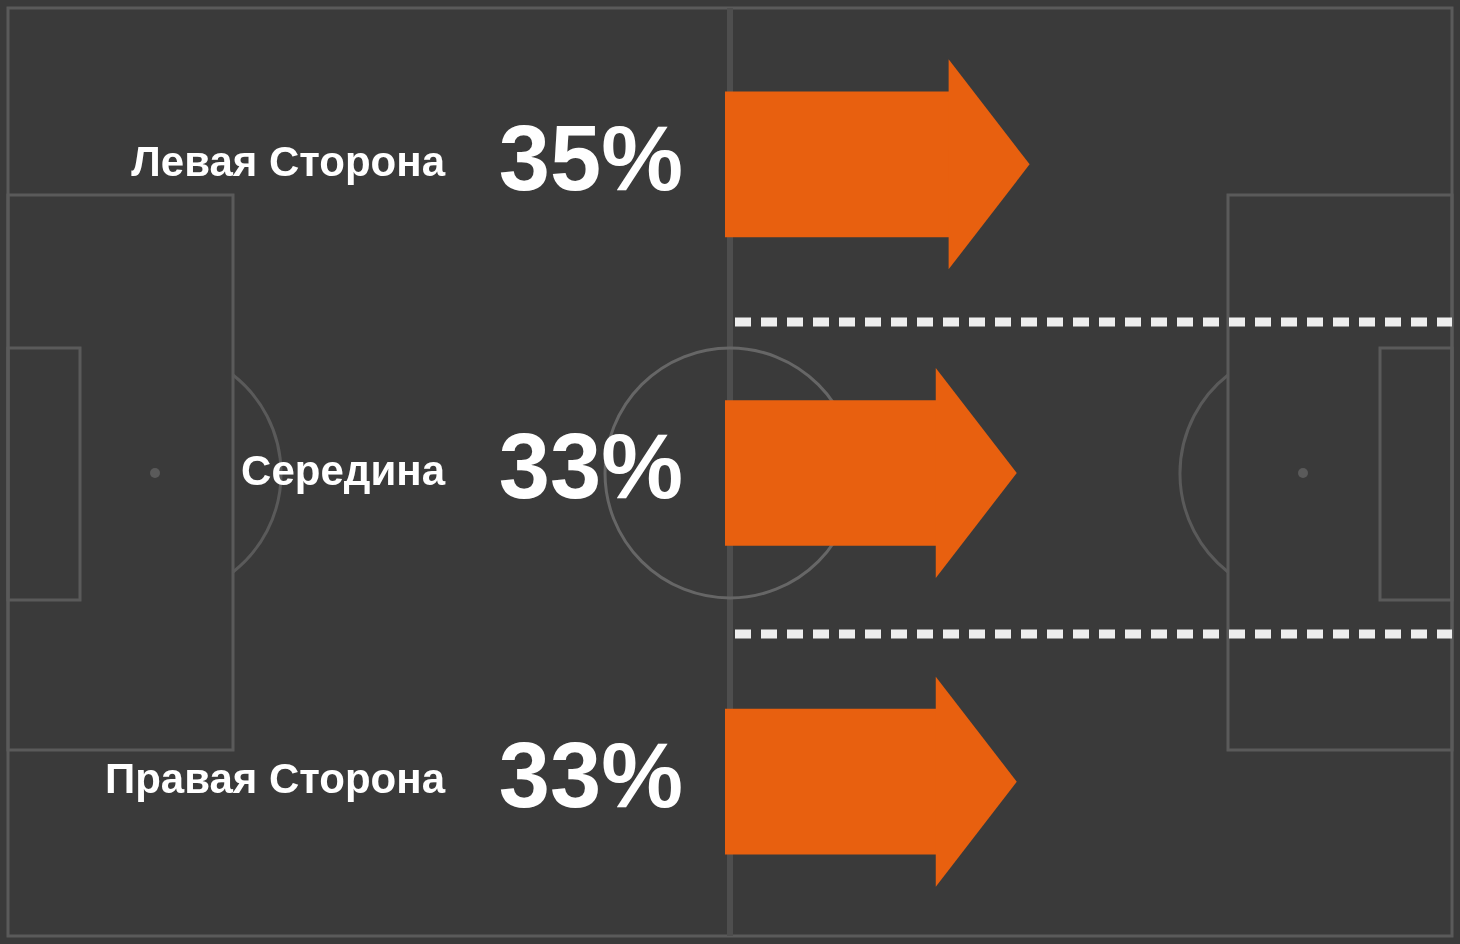 This screenshot has width=1460, height=944. Describe the element at coordinates (288, 161) in the screenshot. I see `y-tick-label: Левая Сторона` at that location.